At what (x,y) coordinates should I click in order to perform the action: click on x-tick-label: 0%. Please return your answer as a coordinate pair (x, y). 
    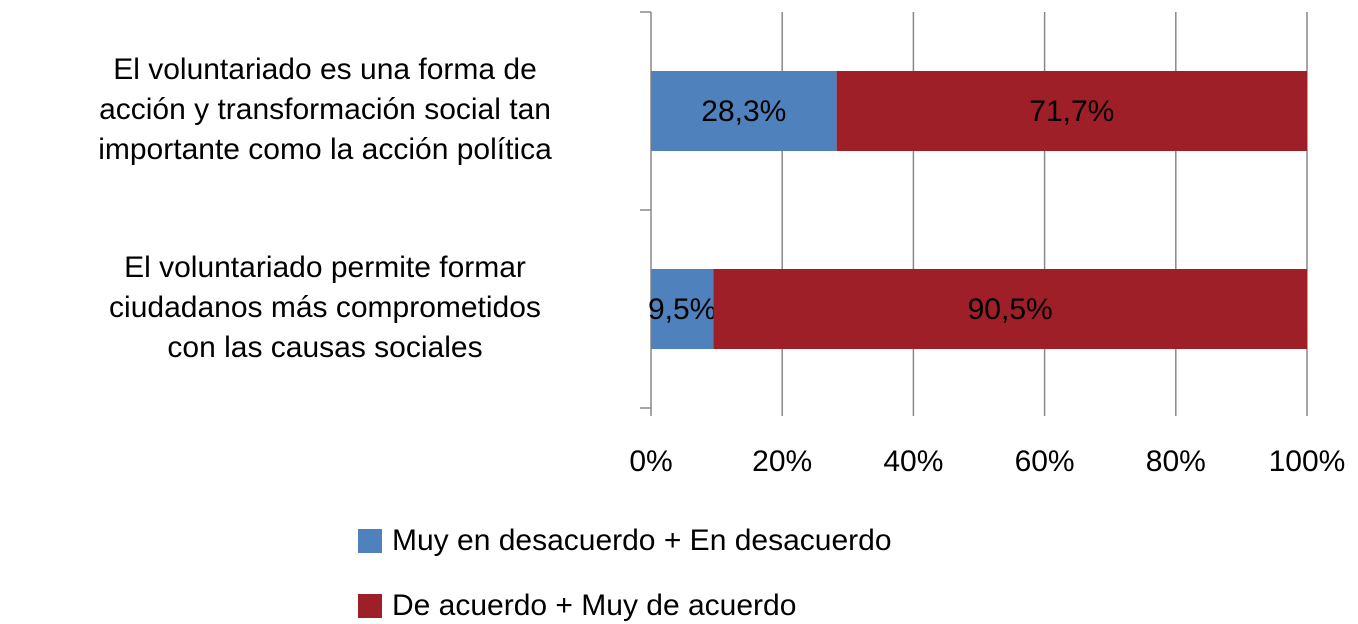
    Looking at the image, I should click on (650, 461).